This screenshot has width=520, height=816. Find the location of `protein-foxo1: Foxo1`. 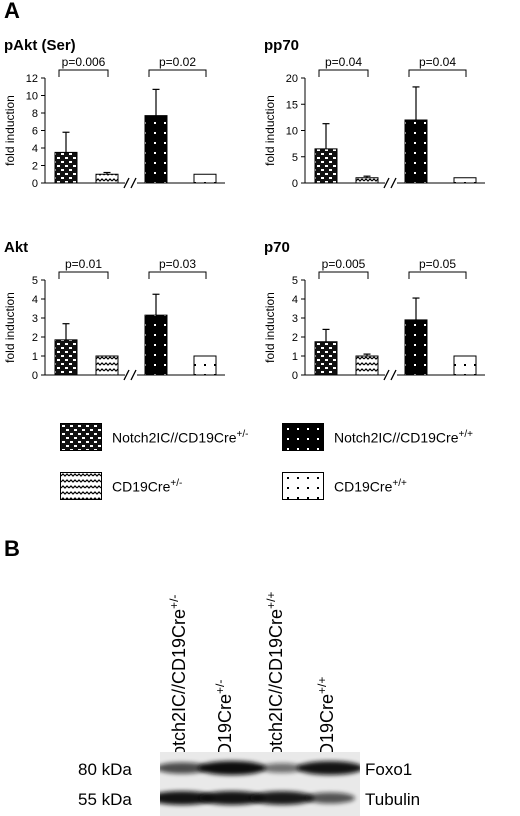

protein-foxo1: Foxo1 is located at coordinates (389, 769).